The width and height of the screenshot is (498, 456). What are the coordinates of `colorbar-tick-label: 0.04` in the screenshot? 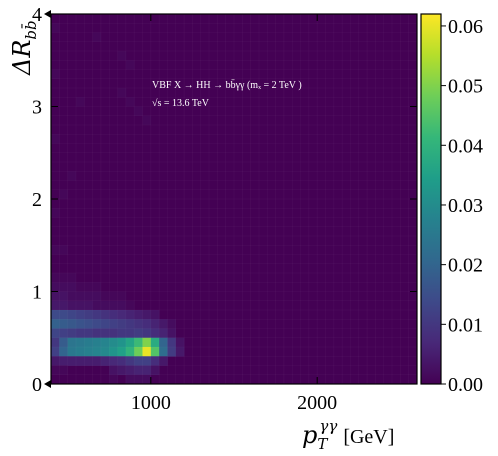 It's located at (465, 146).